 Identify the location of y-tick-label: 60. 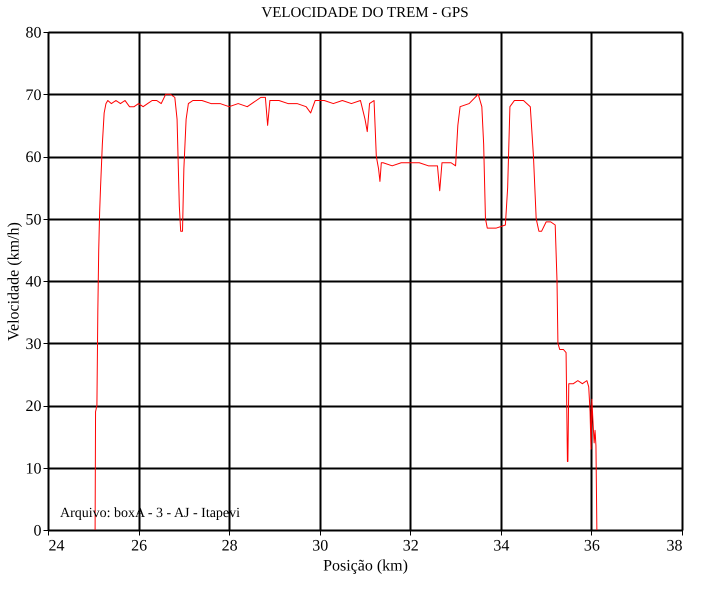
(34, 157).